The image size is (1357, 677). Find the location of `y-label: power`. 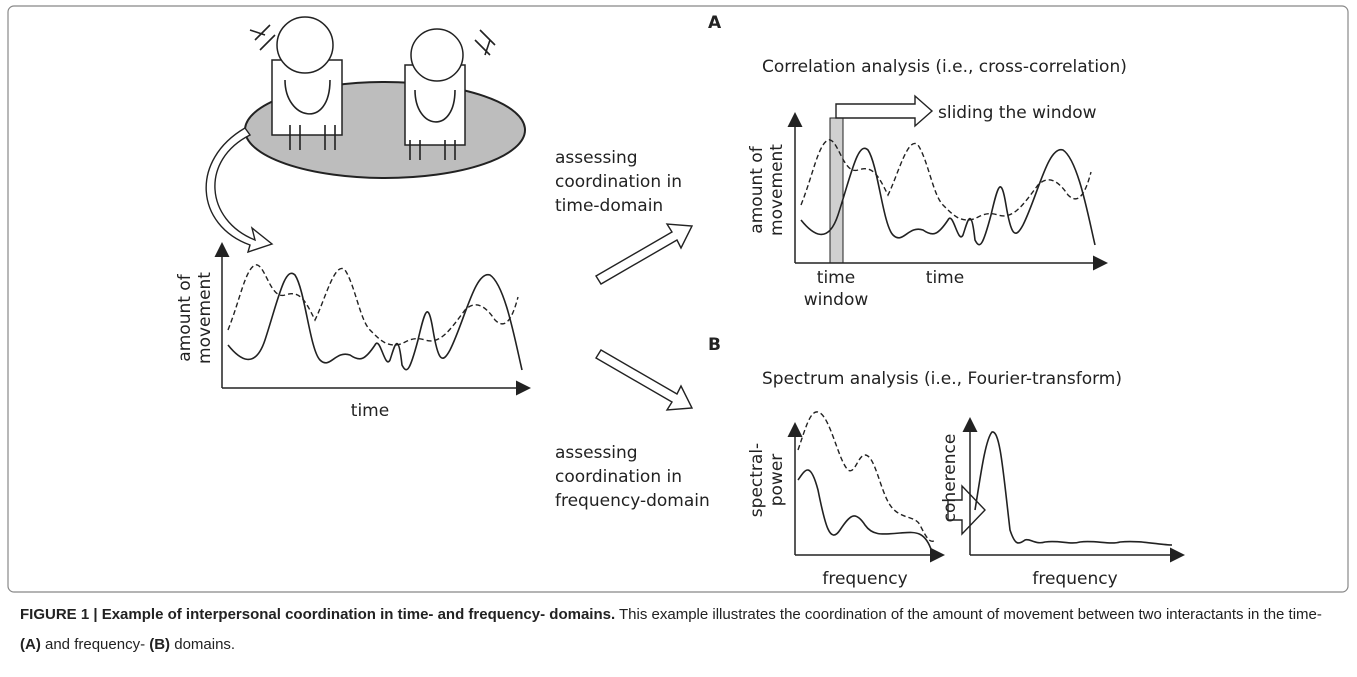

y-label: power is located at coordinates (777, 480).